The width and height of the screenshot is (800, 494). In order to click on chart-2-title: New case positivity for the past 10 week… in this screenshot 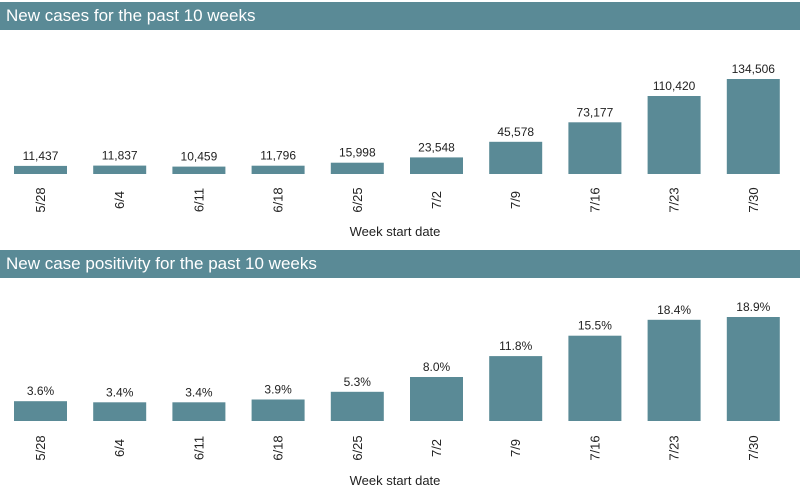, I will do `click(400, 264)`.